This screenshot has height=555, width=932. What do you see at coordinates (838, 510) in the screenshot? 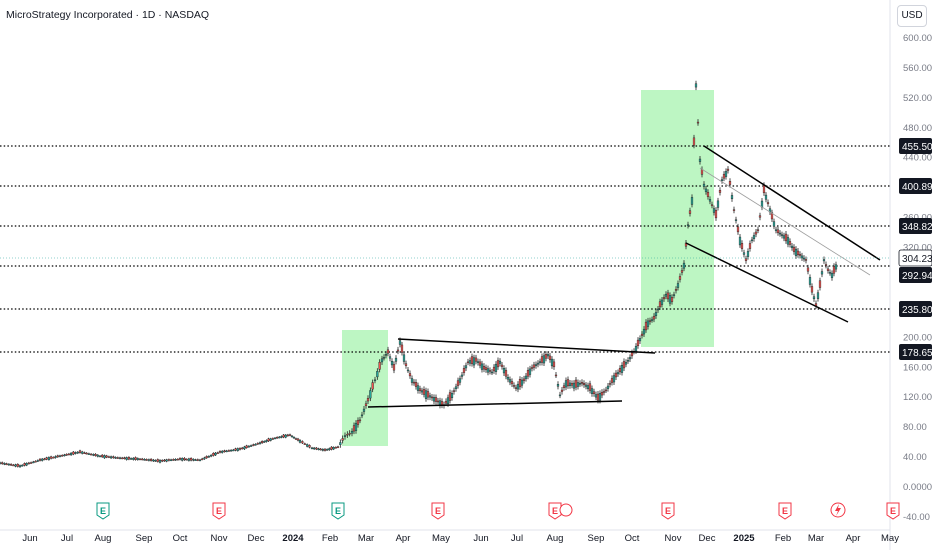
I see `lightning-glyph-icon` at bounding box center [838, 510].